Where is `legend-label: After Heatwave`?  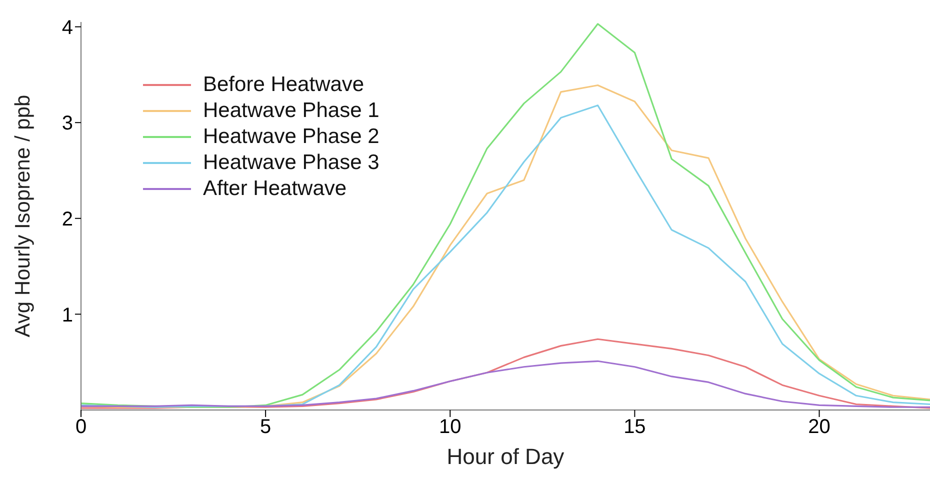 legend-label: After Heatwave is located at coordinates (275, 189).